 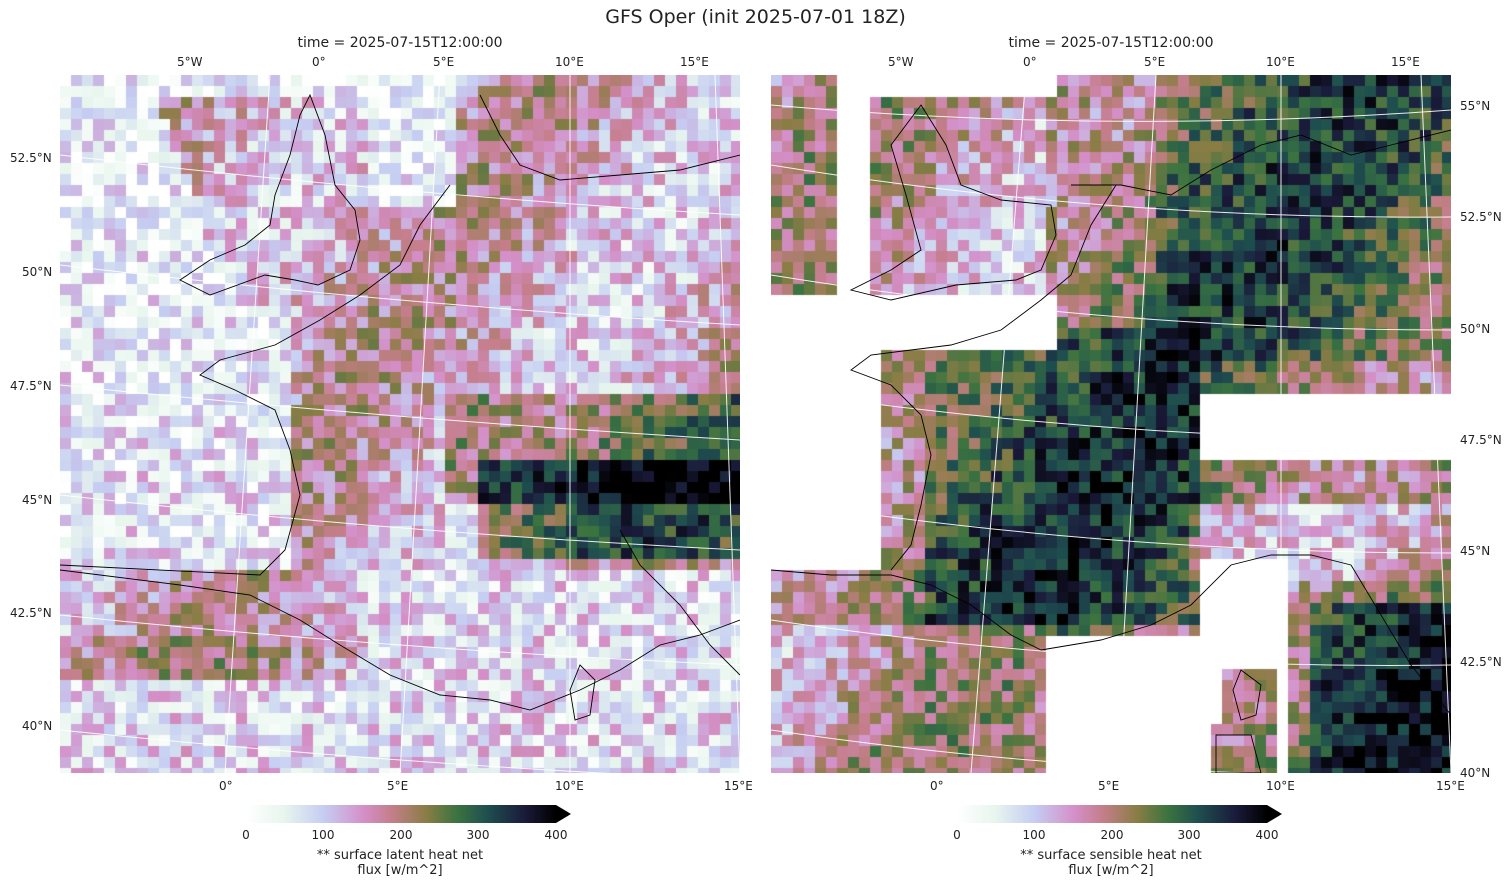 I want to click on colorbar-latent, so click(x=408, y=814).